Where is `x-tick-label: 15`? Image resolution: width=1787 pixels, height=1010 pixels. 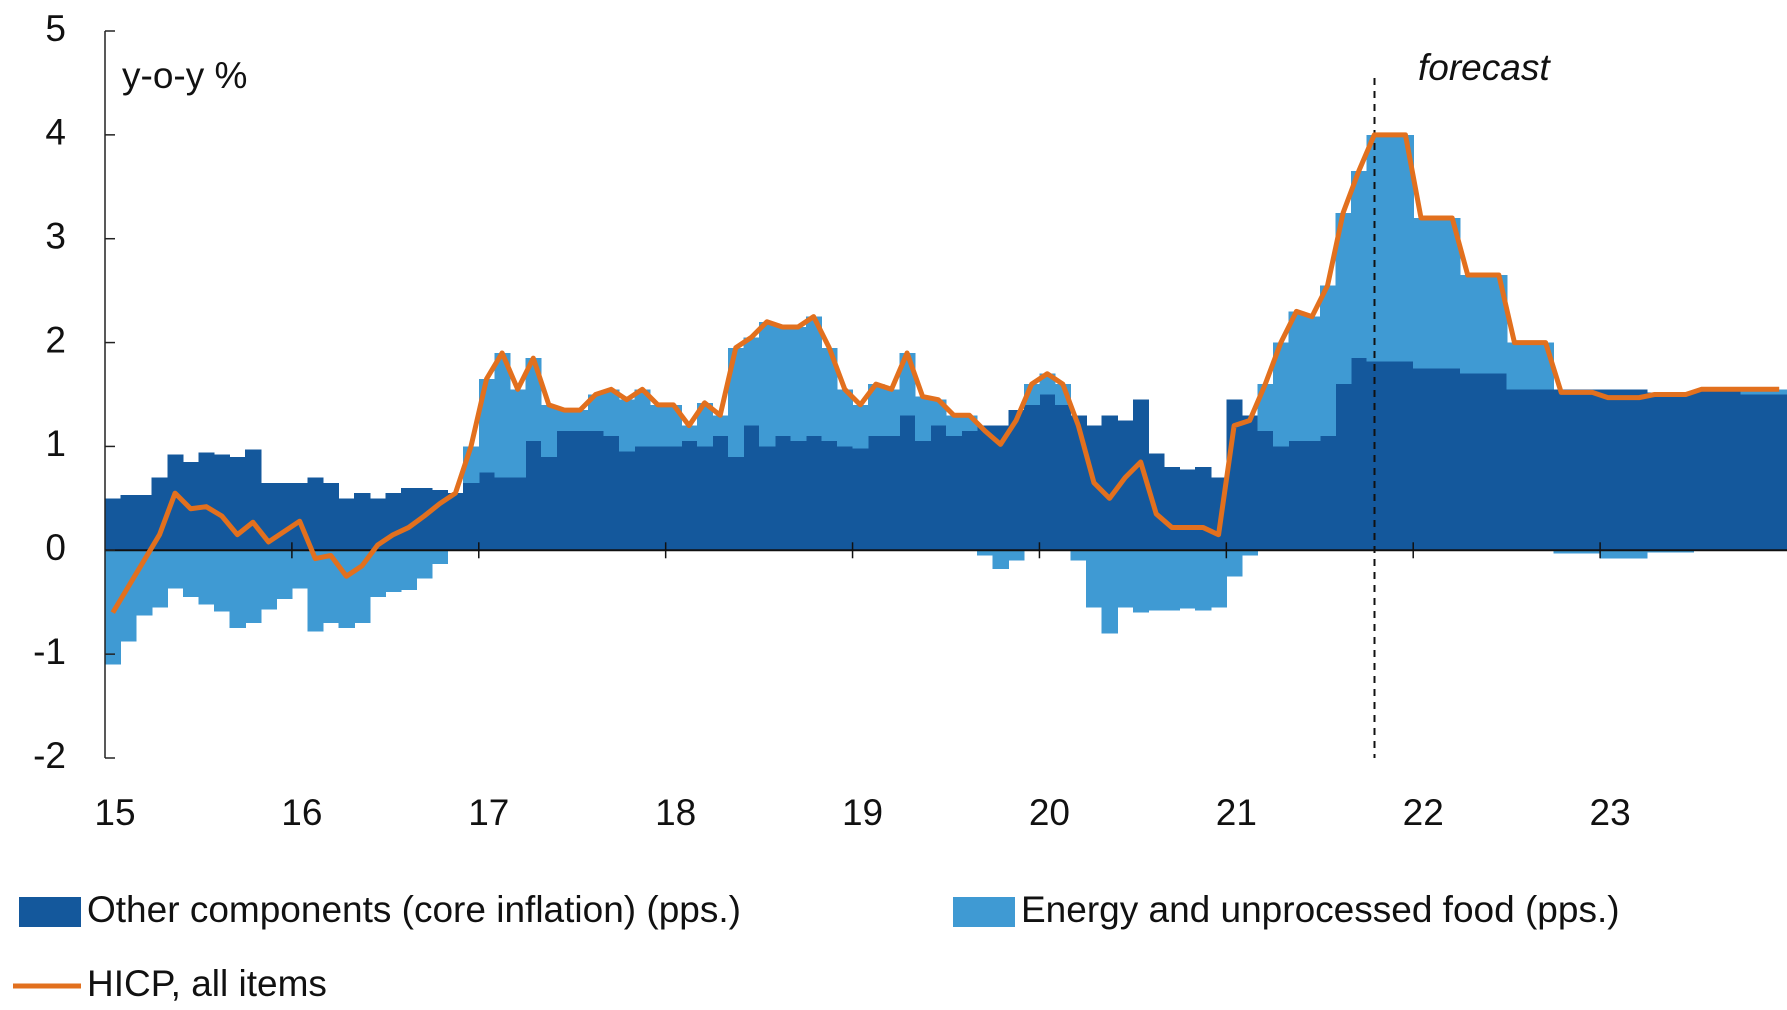 x-tick-label: 15 is located at coordinates (114, 812).